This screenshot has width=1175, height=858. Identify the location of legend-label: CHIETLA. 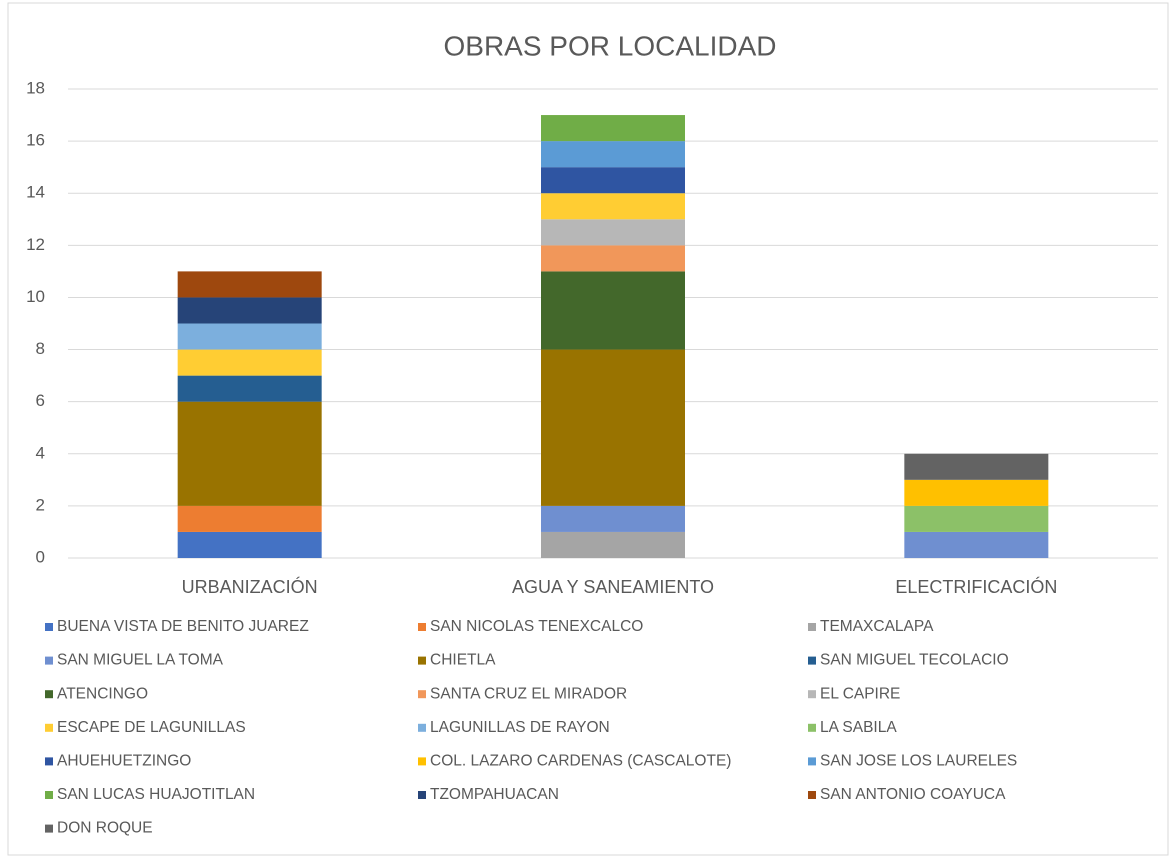
(463, 660).